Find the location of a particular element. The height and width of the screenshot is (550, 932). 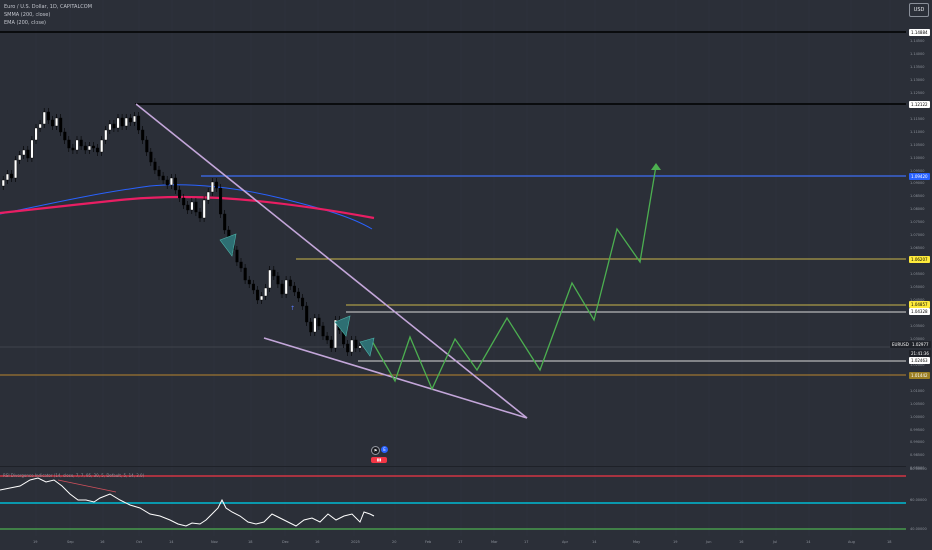

indicator-ema-label: EMA (200, close) is located at coordinates (25, 23).